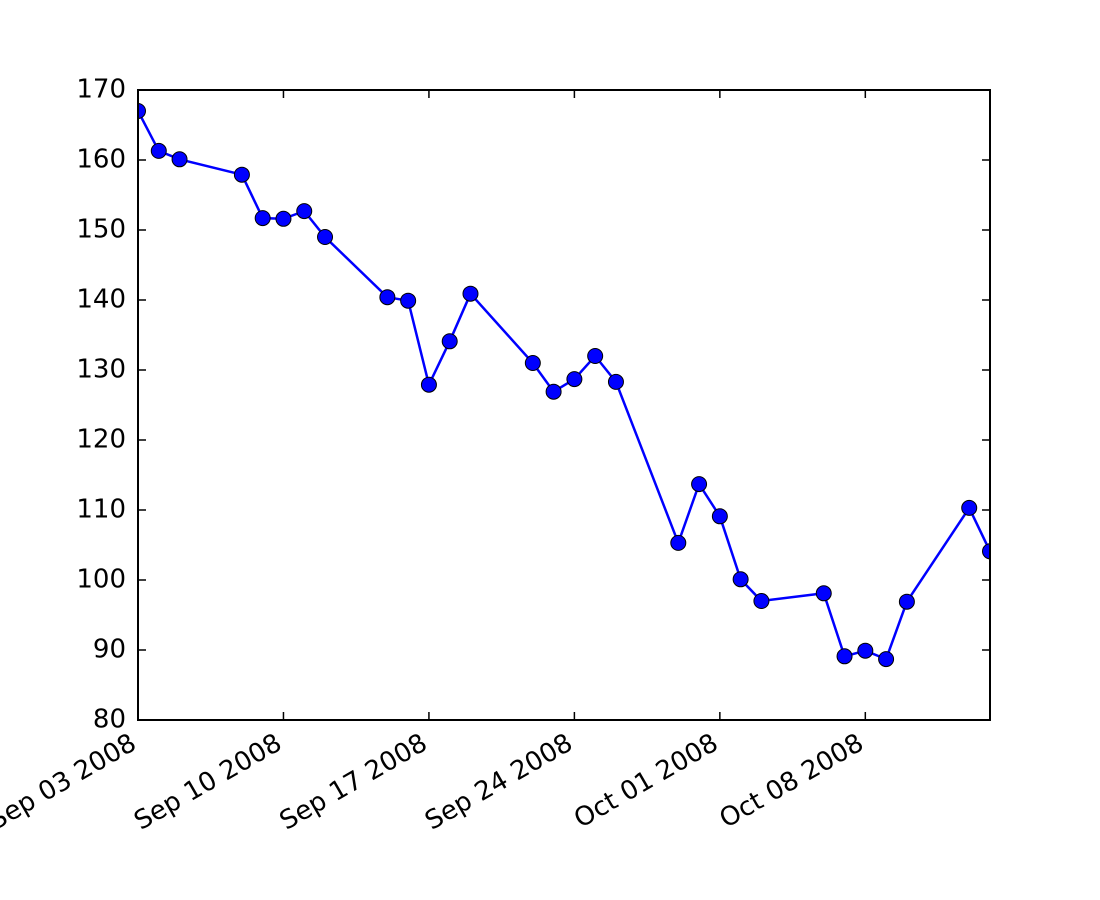 This screenshot has height=900, width=1100. I want to click on y-tick-label: 140, so click(101, 300).